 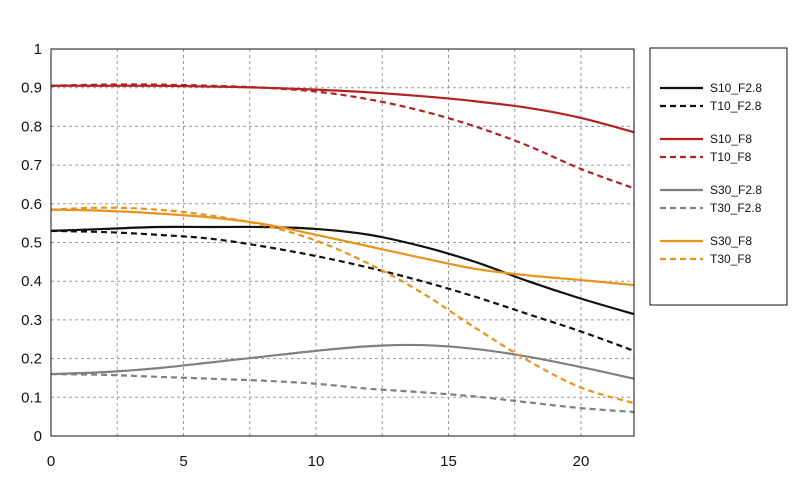 What do you see at coordinates (731, 157) in the screenshot?
I see `legend-label-t10-f8: T10_F8` at bounding box center [731, 157].